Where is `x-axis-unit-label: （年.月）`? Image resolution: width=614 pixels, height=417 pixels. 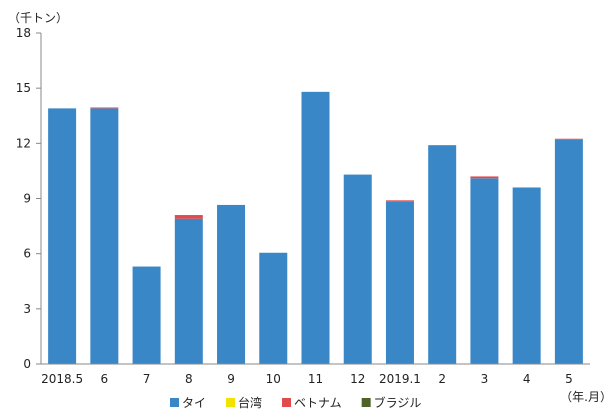
x-axis-unit-label: （年.月） is located at coordinates (586, 397).